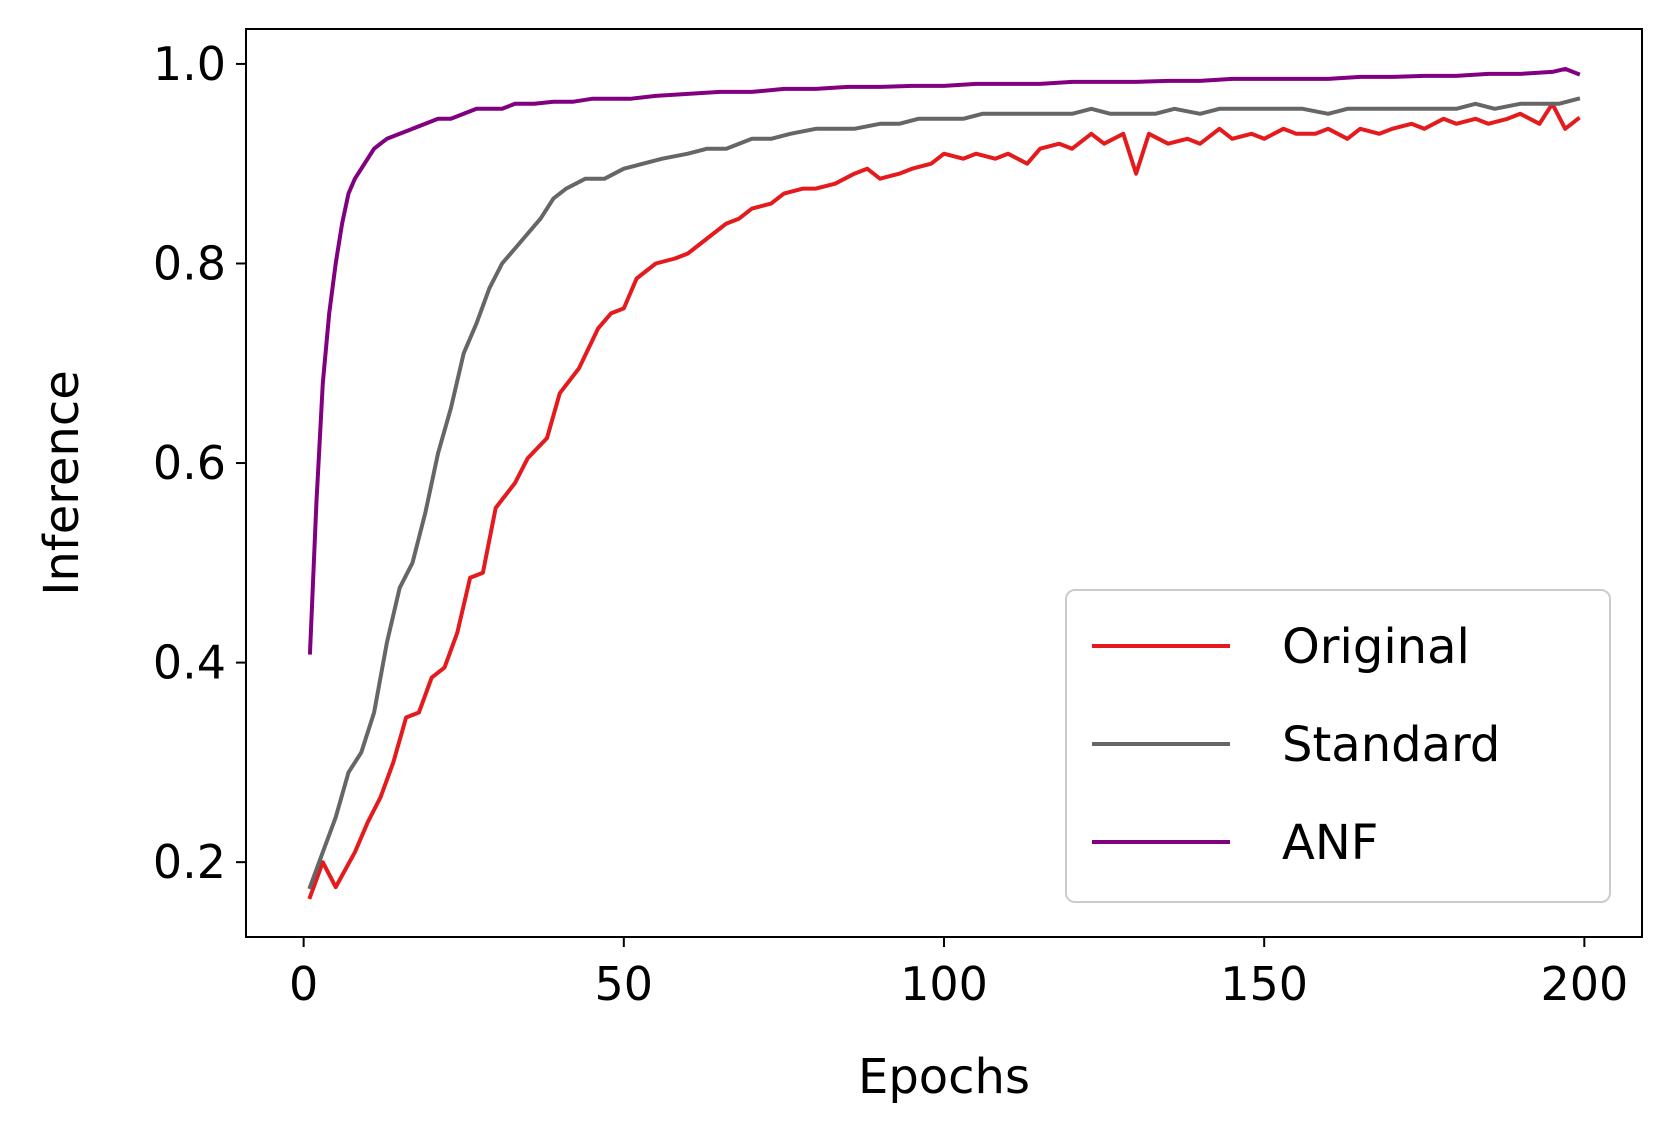 This screenshot has height=1139, width=1677. What do you see at coordinates (944, 984) in the screenshot?
I see `x-tick-label: 100` at bounding box center [944, 984].